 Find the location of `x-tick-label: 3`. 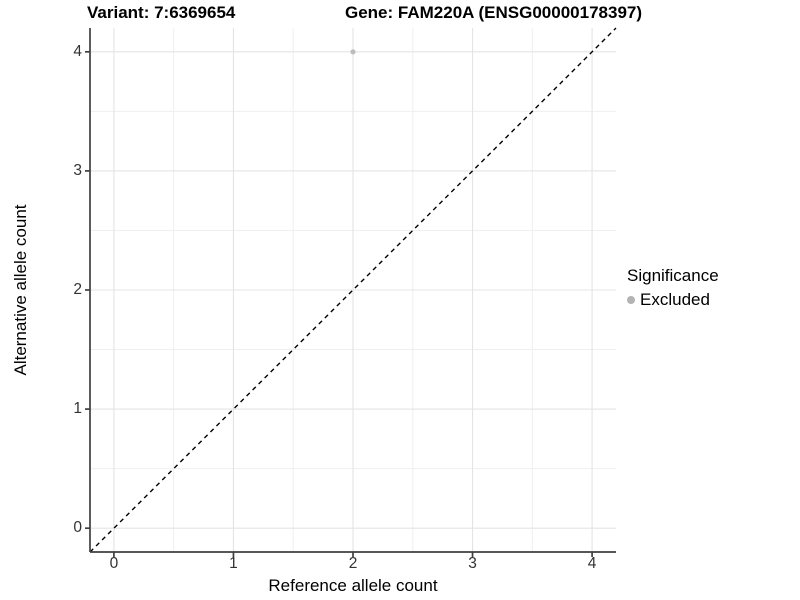

x-tick-label: 3 is located at coordinates (472, 563).